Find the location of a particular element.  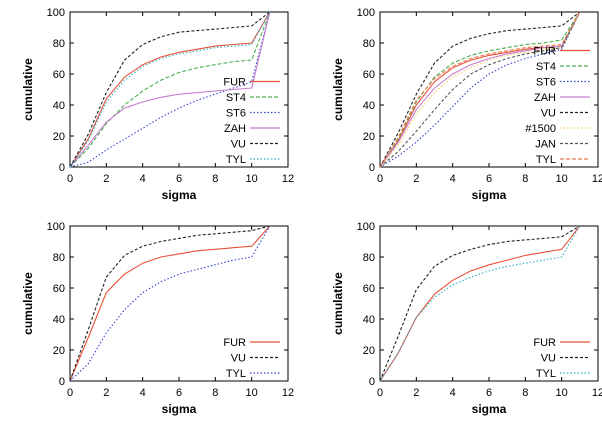

legend-label: JAN is located at coordinates (545, 145).